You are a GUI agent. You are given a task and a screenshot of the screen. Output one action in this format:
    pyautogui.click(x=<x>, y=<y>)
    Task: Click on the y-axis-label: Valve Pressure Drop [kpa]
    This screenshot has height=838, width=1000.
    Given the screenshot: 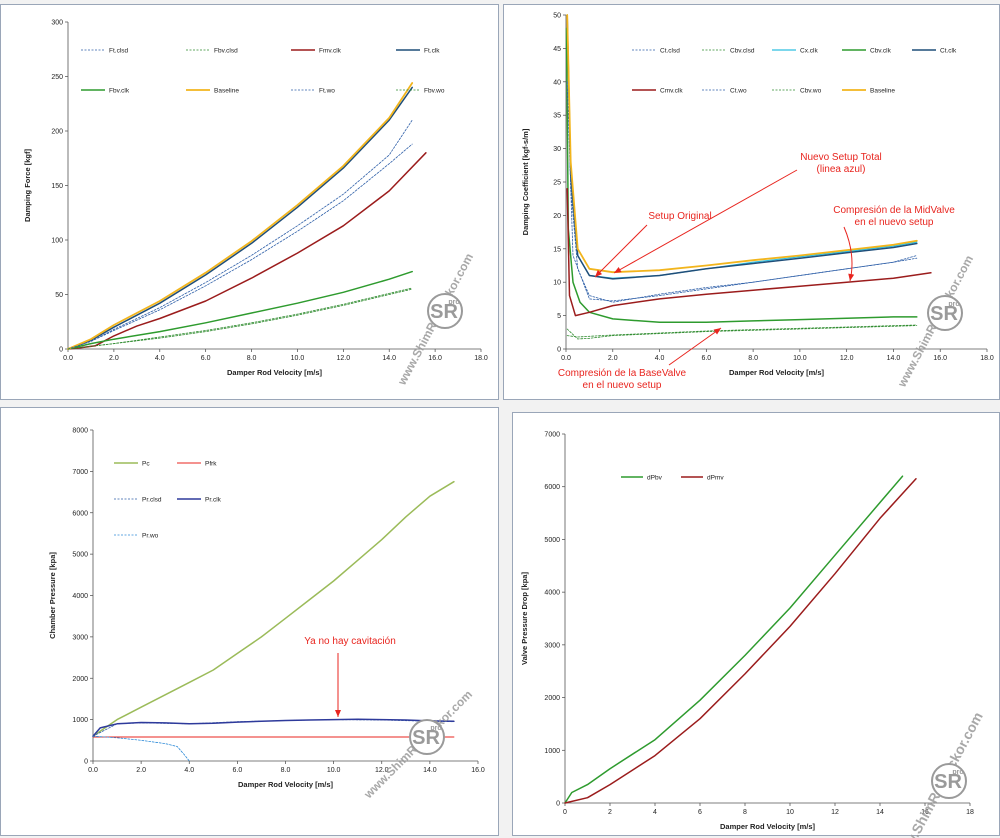 What is the action you would take?
    pyautogui.click(x=524, y=618)
    